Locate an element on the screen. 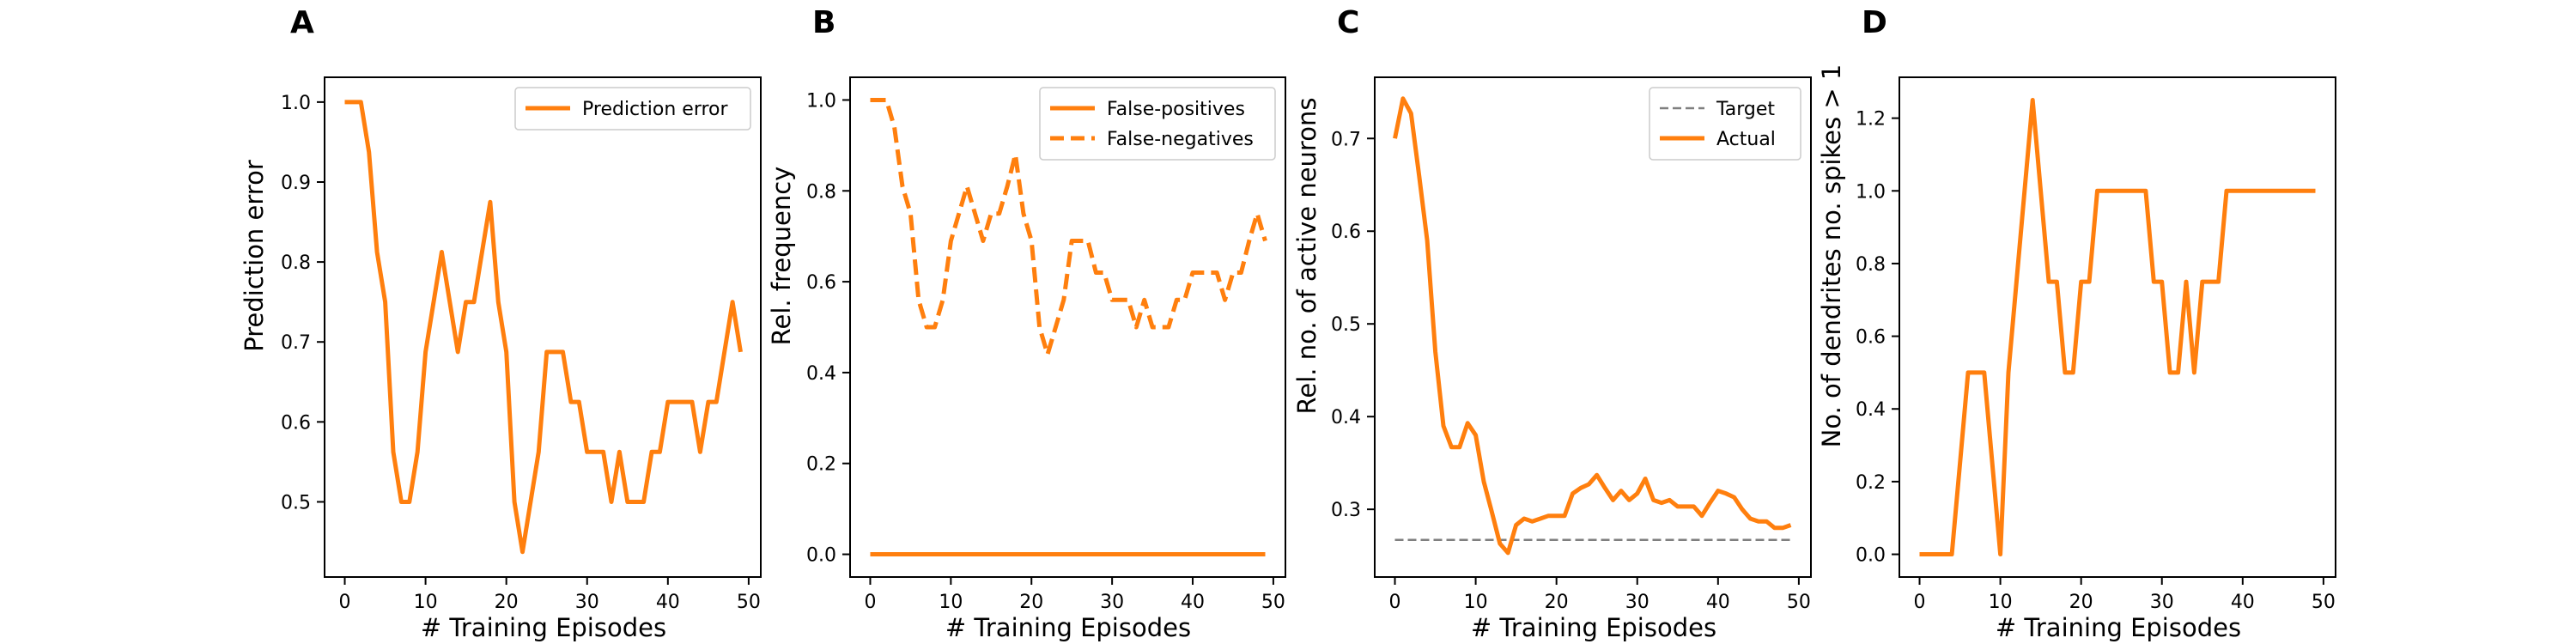 The width and height of the screenshot is (2576, 644). panel-a-series-prediction-error-line is located at coordinates (543, 327).